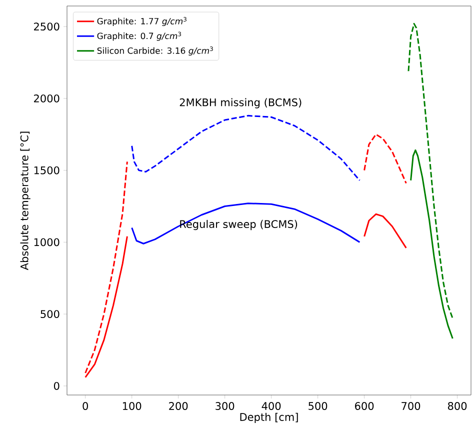  What do you see at coordinates (47, 26) in the screenshot?
I see `y-tick-label: 2500` at bounding box center [47, 26].